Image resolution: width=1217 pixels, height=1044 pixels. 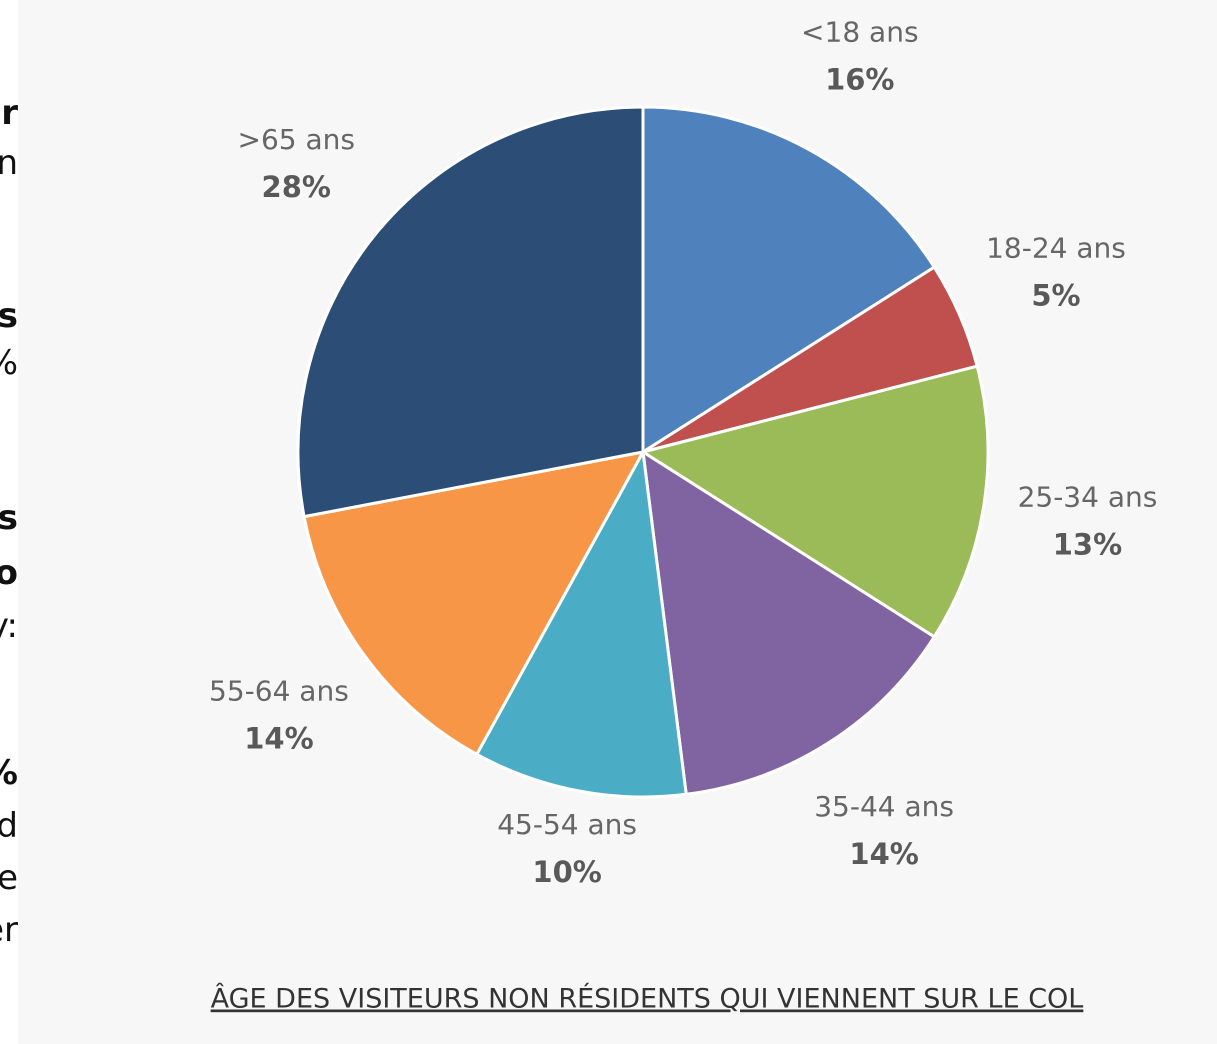 What do you see at coordinates (9, 518) in the screenshot?
I see `side-fragment: es` at bounding box center [9, 518].